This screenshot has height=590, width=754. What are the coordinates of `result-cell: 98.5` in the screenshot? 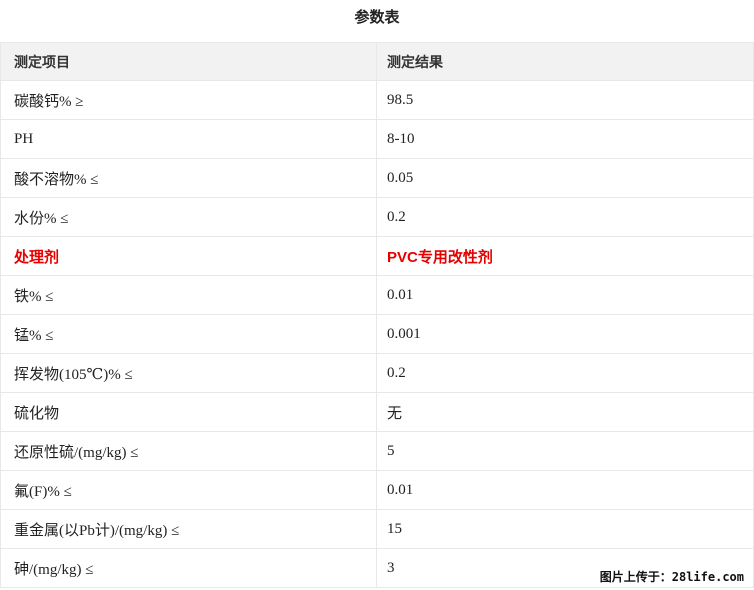 It's located at (565, 100).